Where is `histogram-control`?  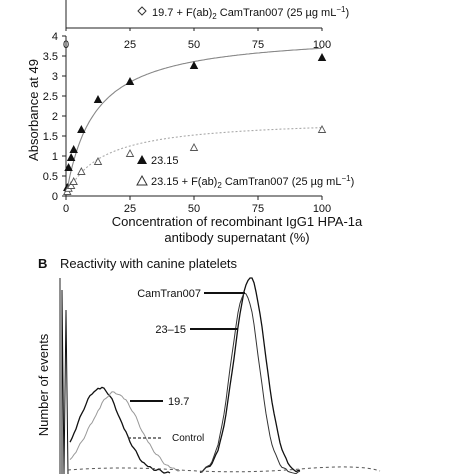
histogram-control is located at coordinates (125, 431).